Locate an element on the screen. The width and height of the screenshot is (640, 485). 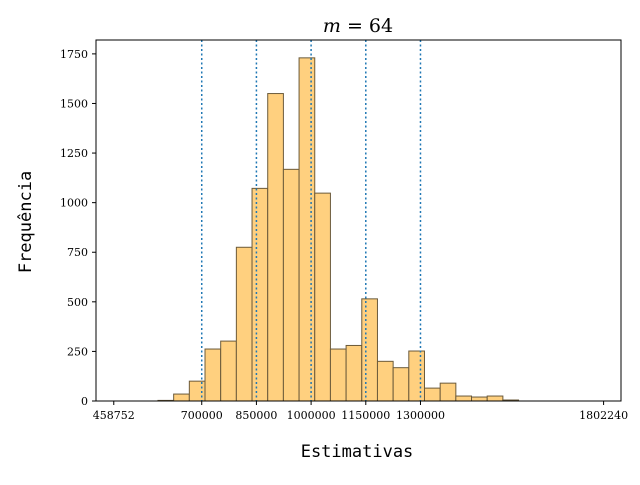
y-tick-label: 1000 is located at coordinates (74, 203).